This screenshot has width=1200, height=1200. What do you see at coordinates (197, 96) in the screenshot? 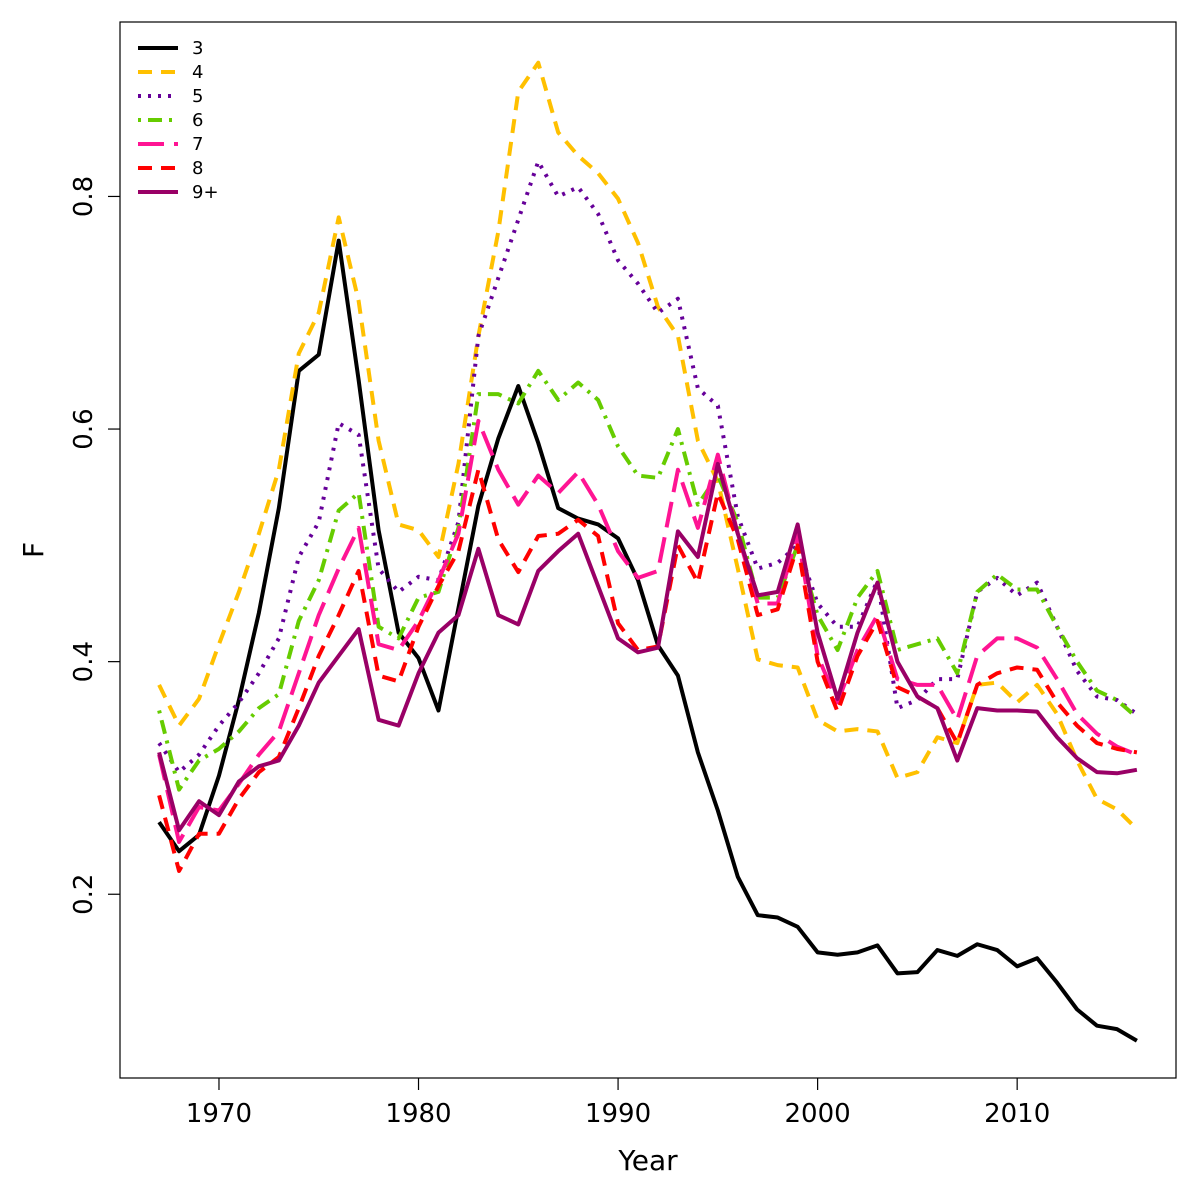
I see `legend-label: 5` at bounding box center [197, 96].